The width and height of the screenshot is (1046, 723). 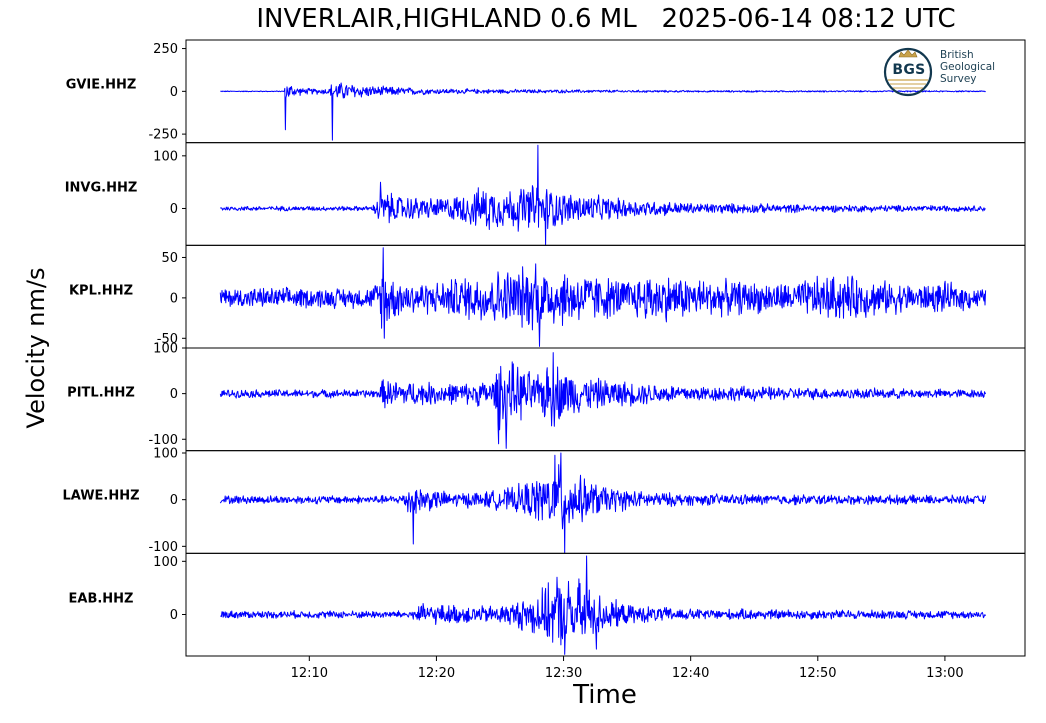 I want to click on y-tick-label: 50, so click(x=169, y=258).